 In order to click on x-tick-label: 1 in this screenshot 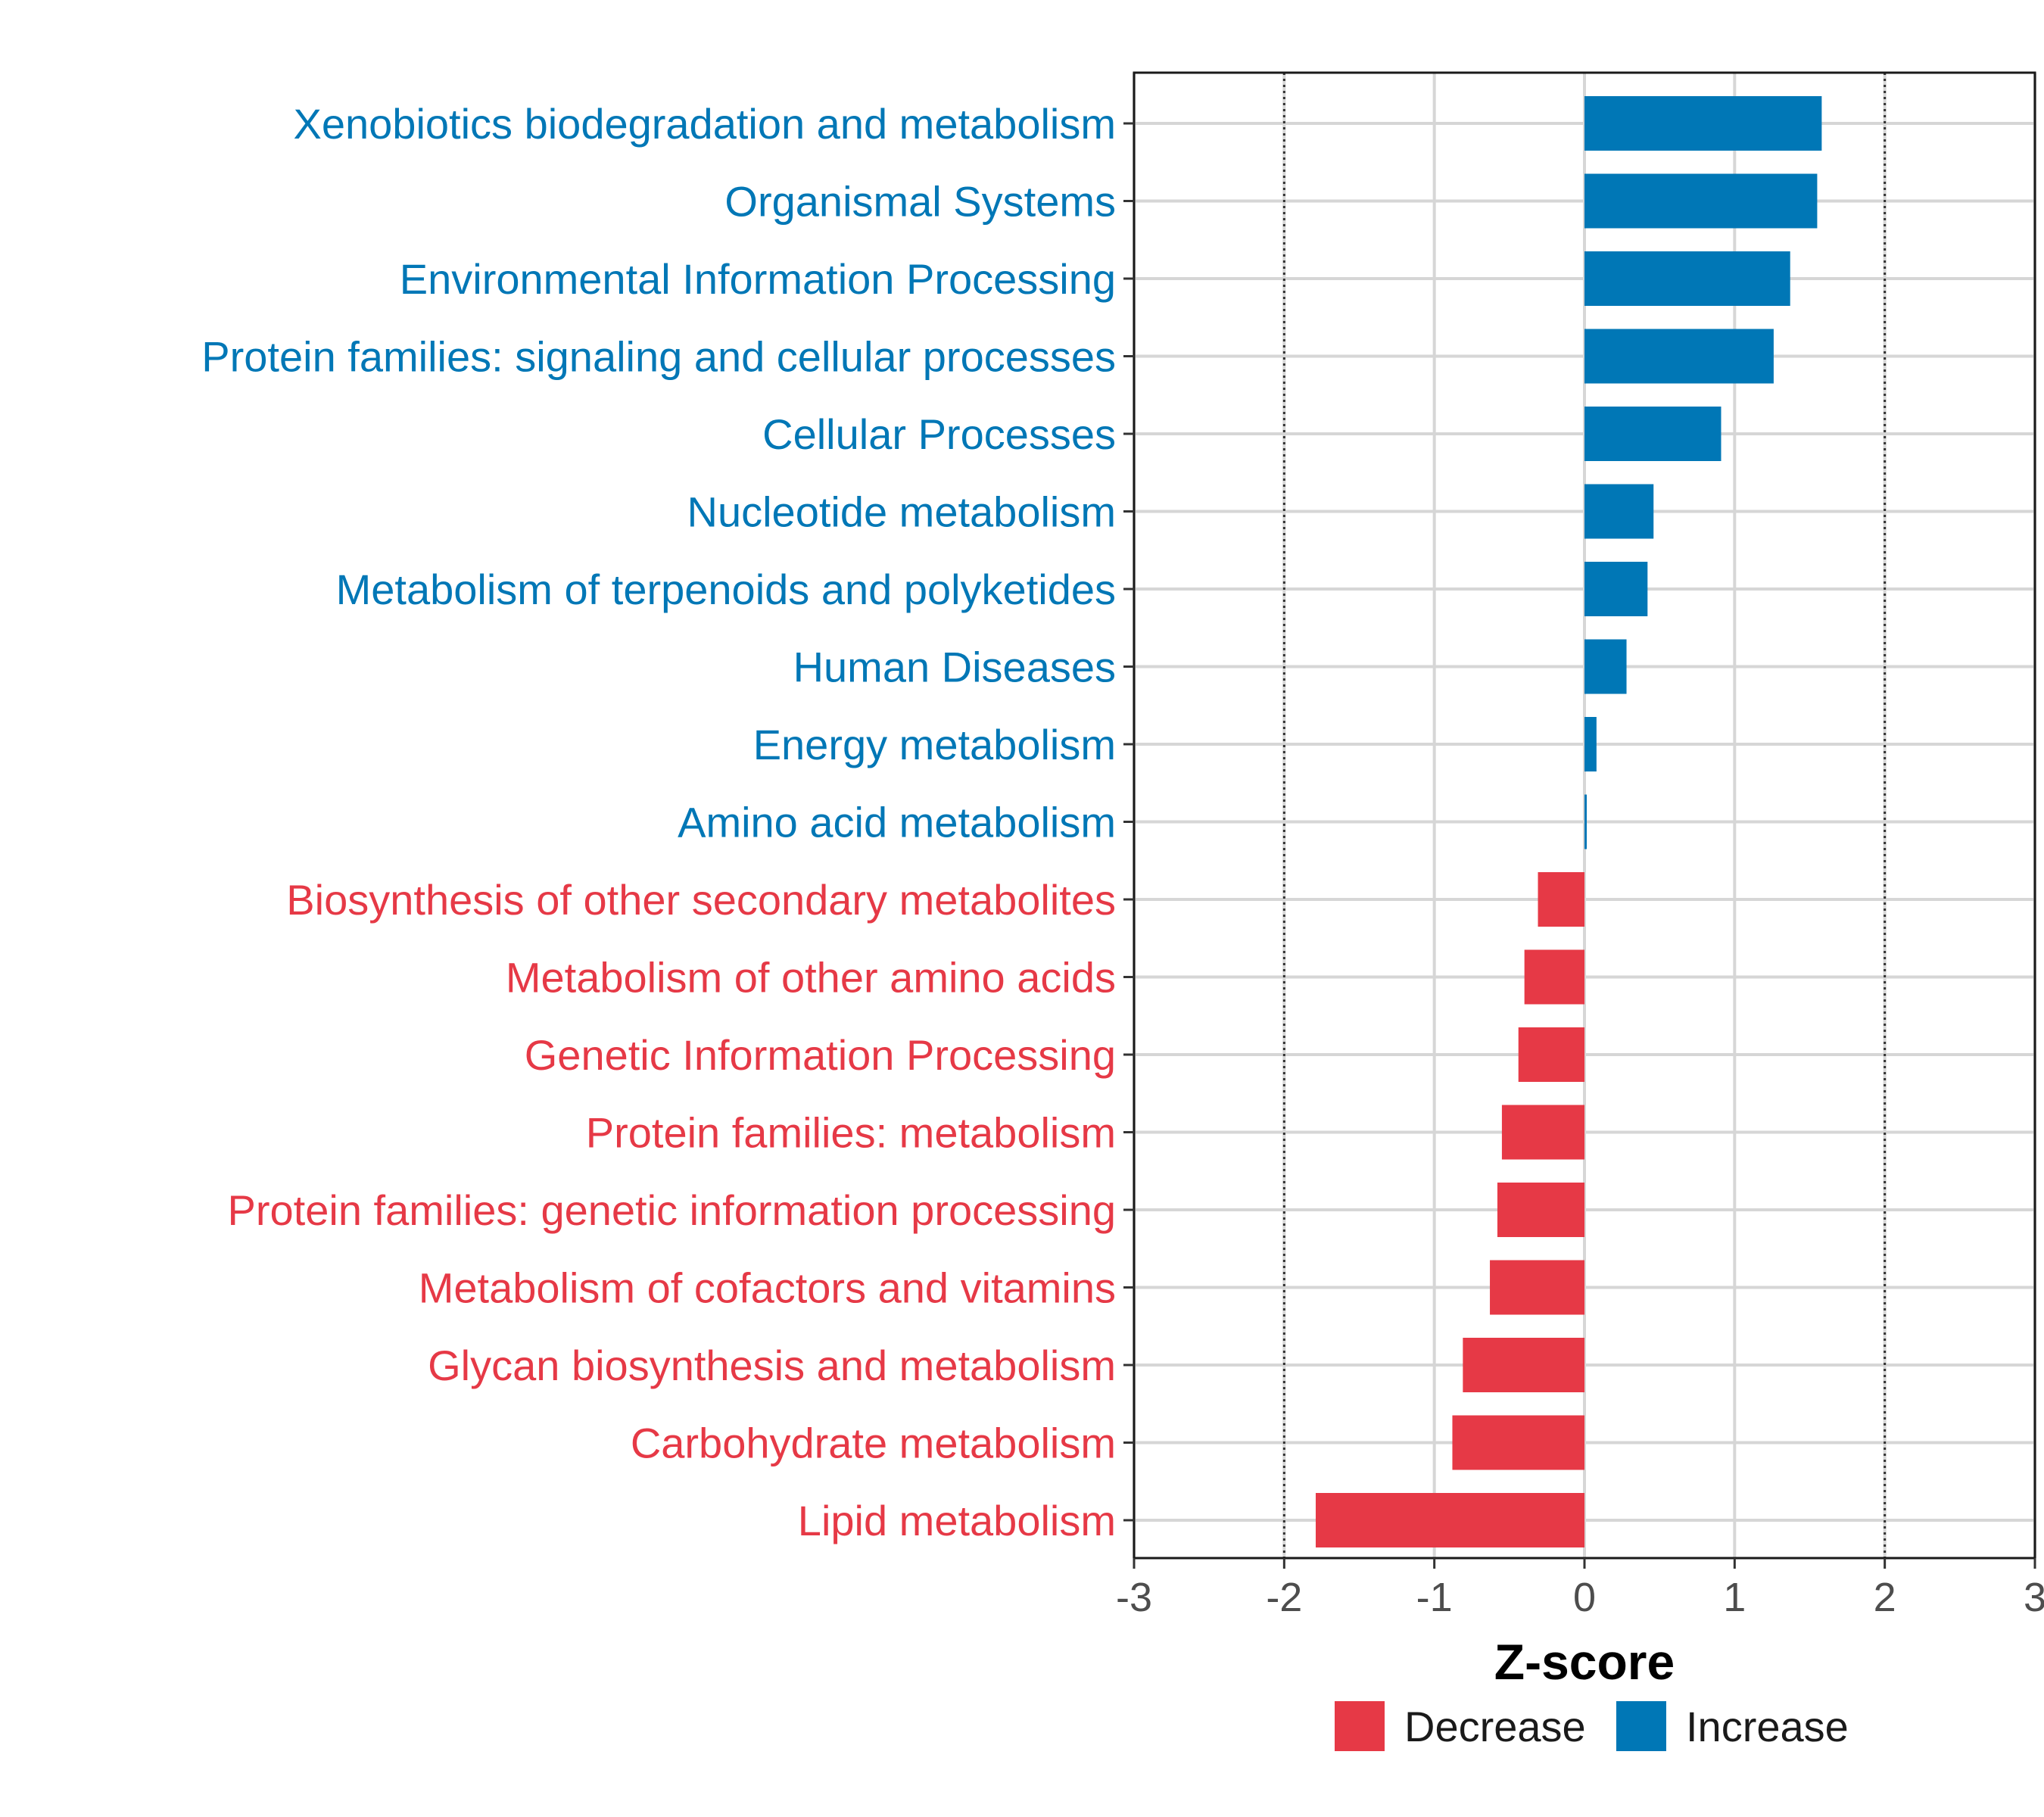, I will do `click(1734, 1597)`.